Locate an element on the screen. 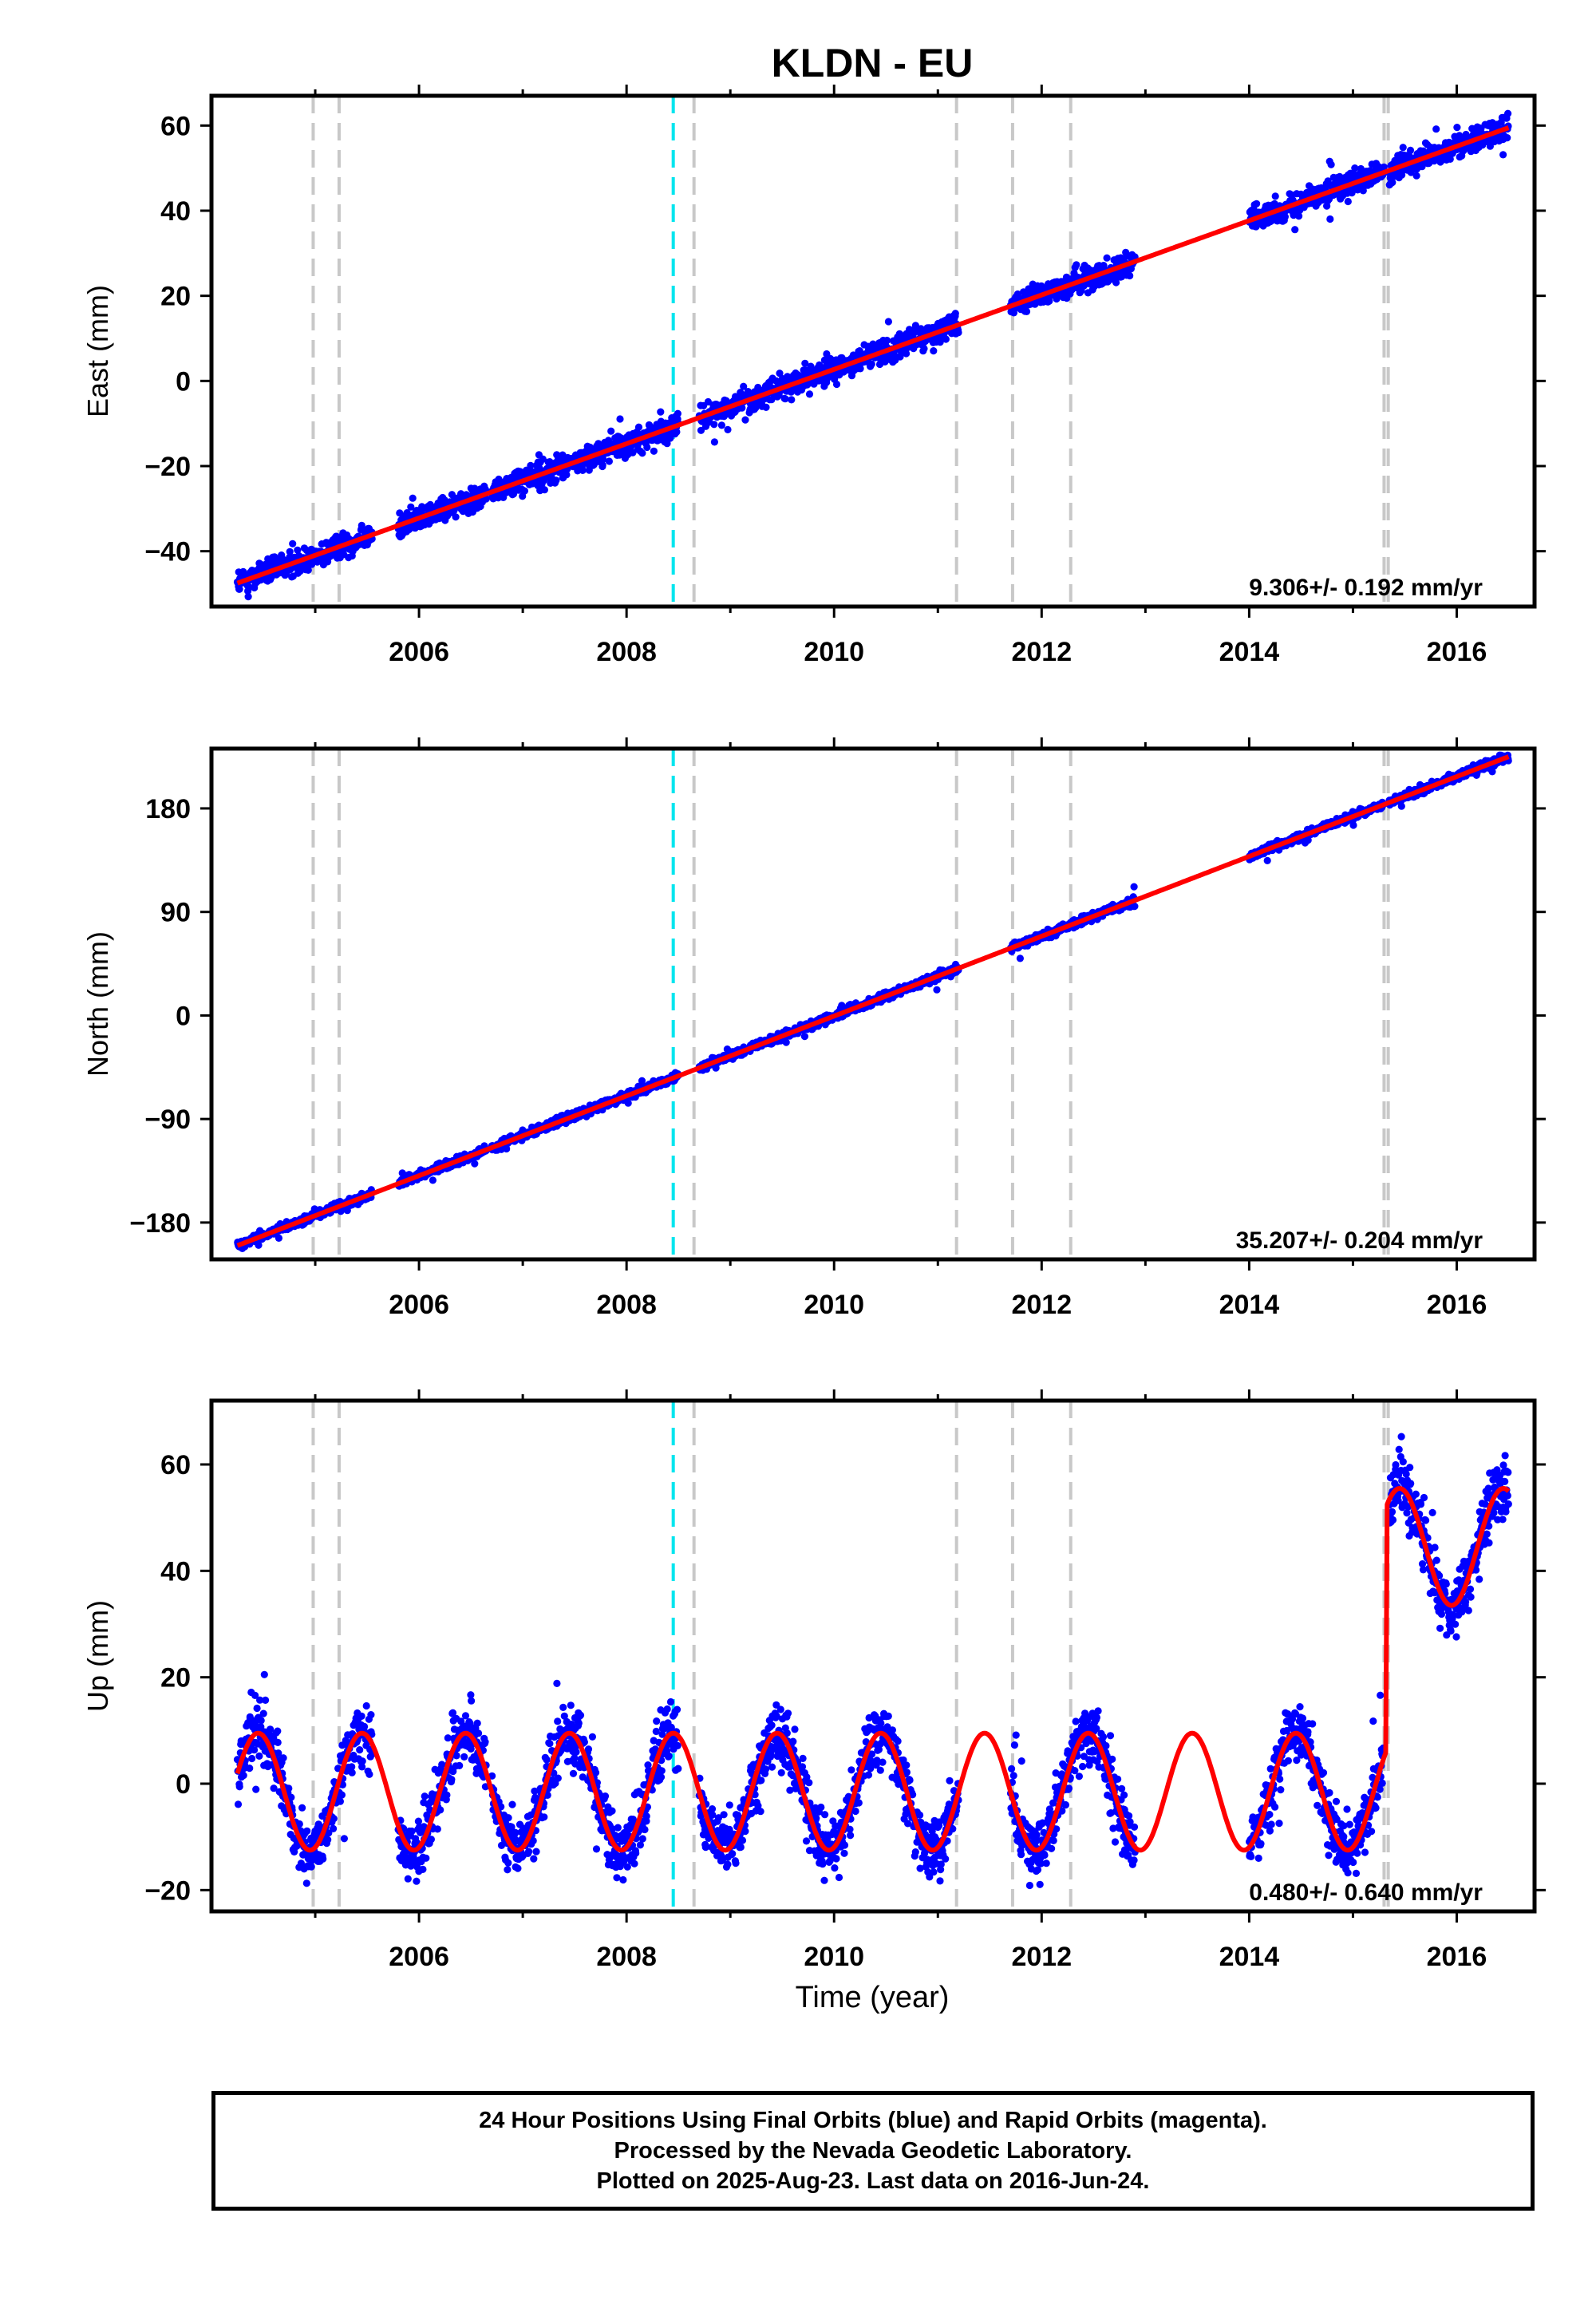 The image size is (1596, 2316). x-tick-label: 2008 is located at coordinates (626, 652).